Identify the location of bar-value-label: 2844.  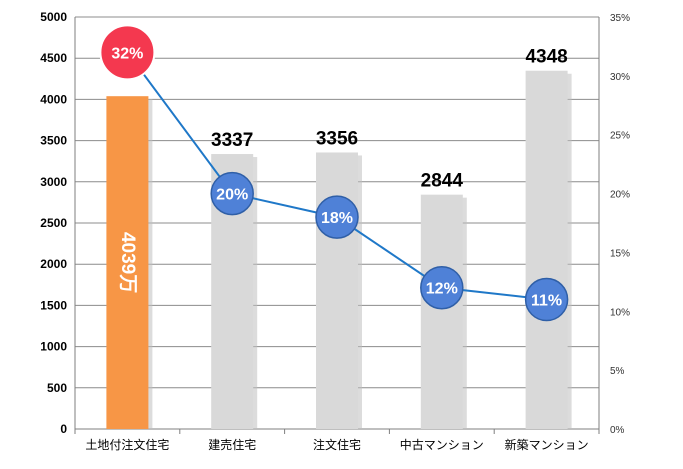
(442, 181).